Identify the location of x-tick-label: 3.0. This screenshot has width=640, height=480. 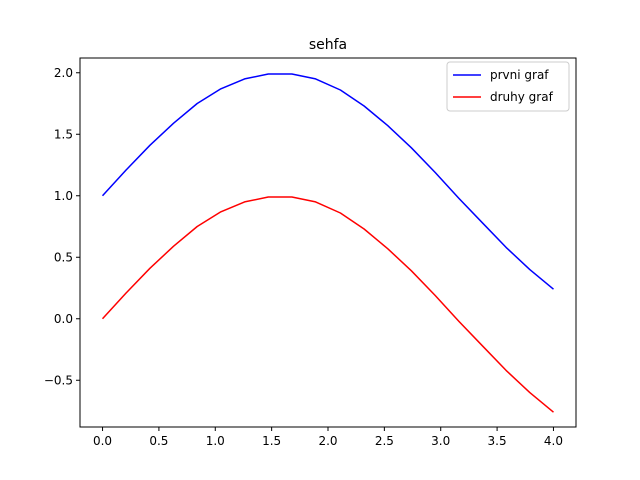
(440, 441).